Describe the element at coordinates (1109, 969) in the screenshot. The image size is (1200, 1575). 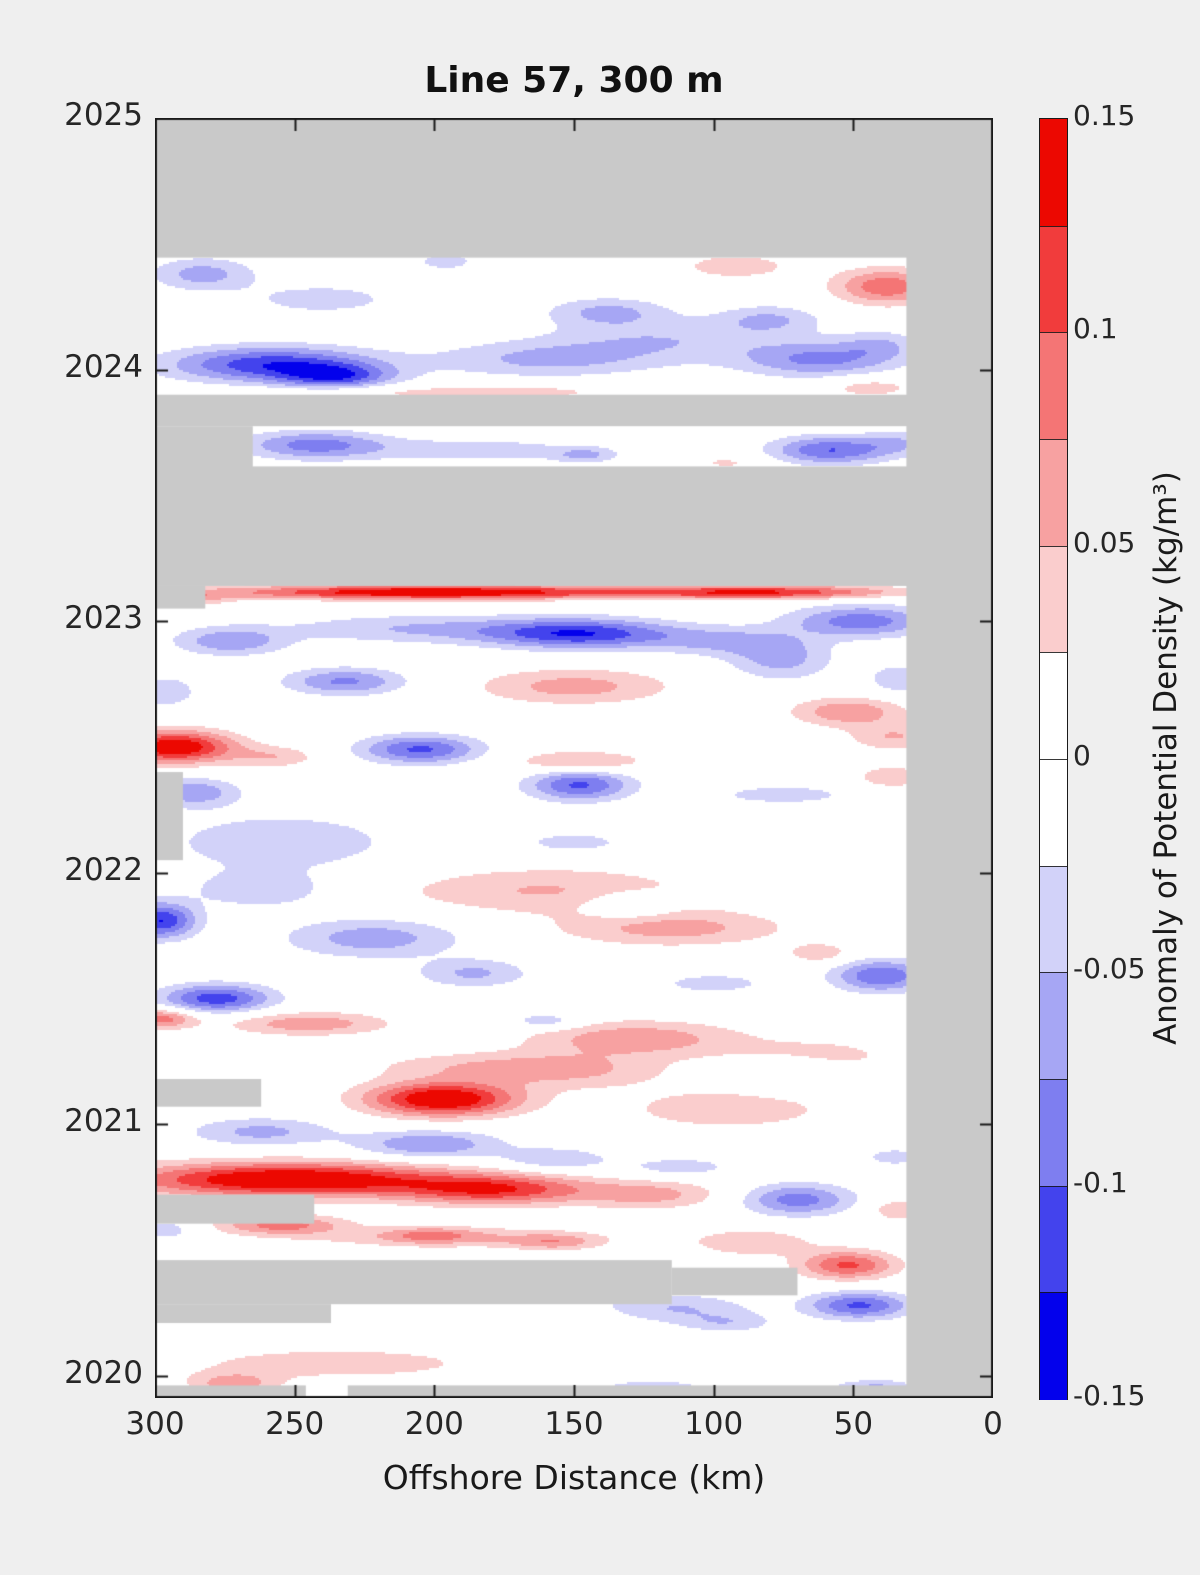
I see `colorbar-tick-label: -0.05` at that location.